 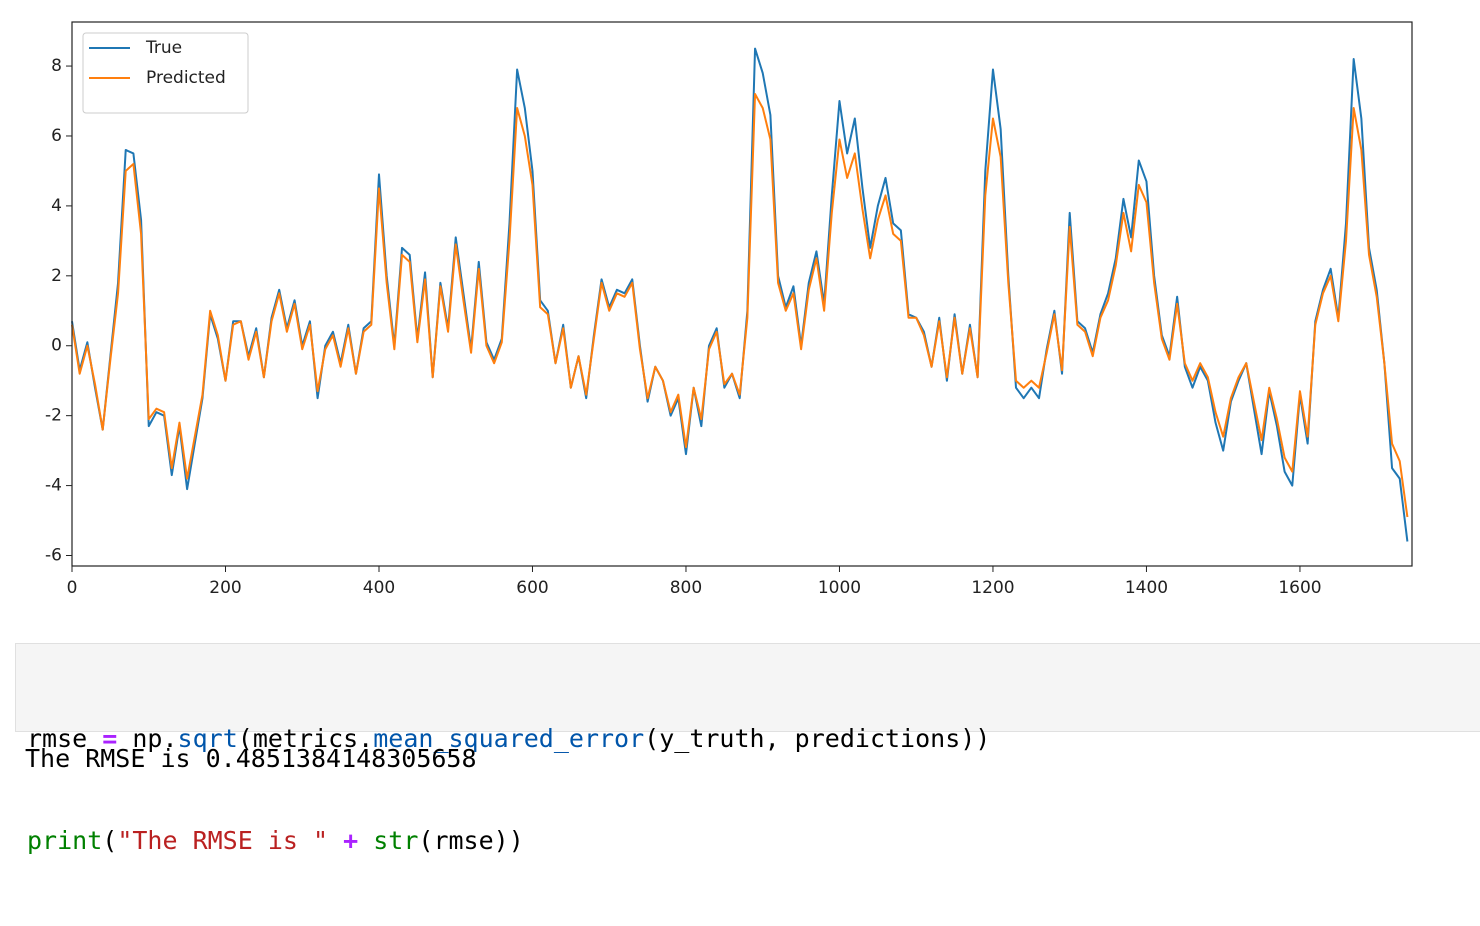 What do you see at coordinates (53, 486) in the screenshot?
I see `y-tick-label: -4` at bounding box center [53, 486].